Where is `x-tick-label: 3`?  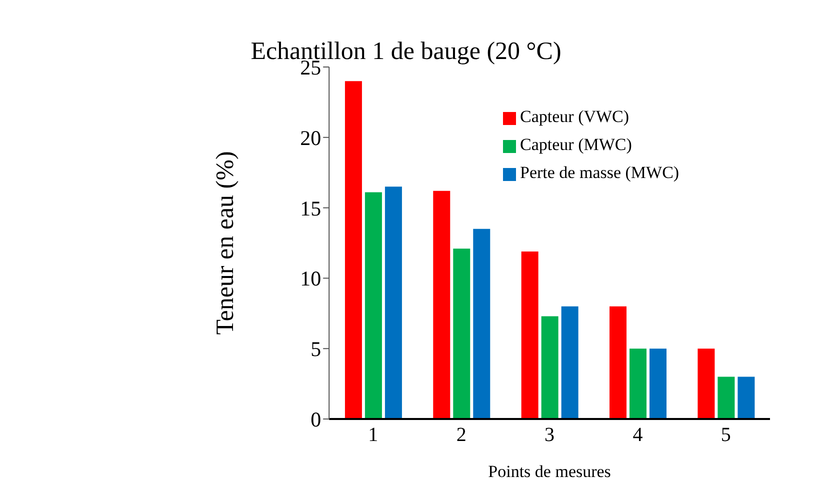
x-tick-label: 3 is located at coordinates (549, 435).